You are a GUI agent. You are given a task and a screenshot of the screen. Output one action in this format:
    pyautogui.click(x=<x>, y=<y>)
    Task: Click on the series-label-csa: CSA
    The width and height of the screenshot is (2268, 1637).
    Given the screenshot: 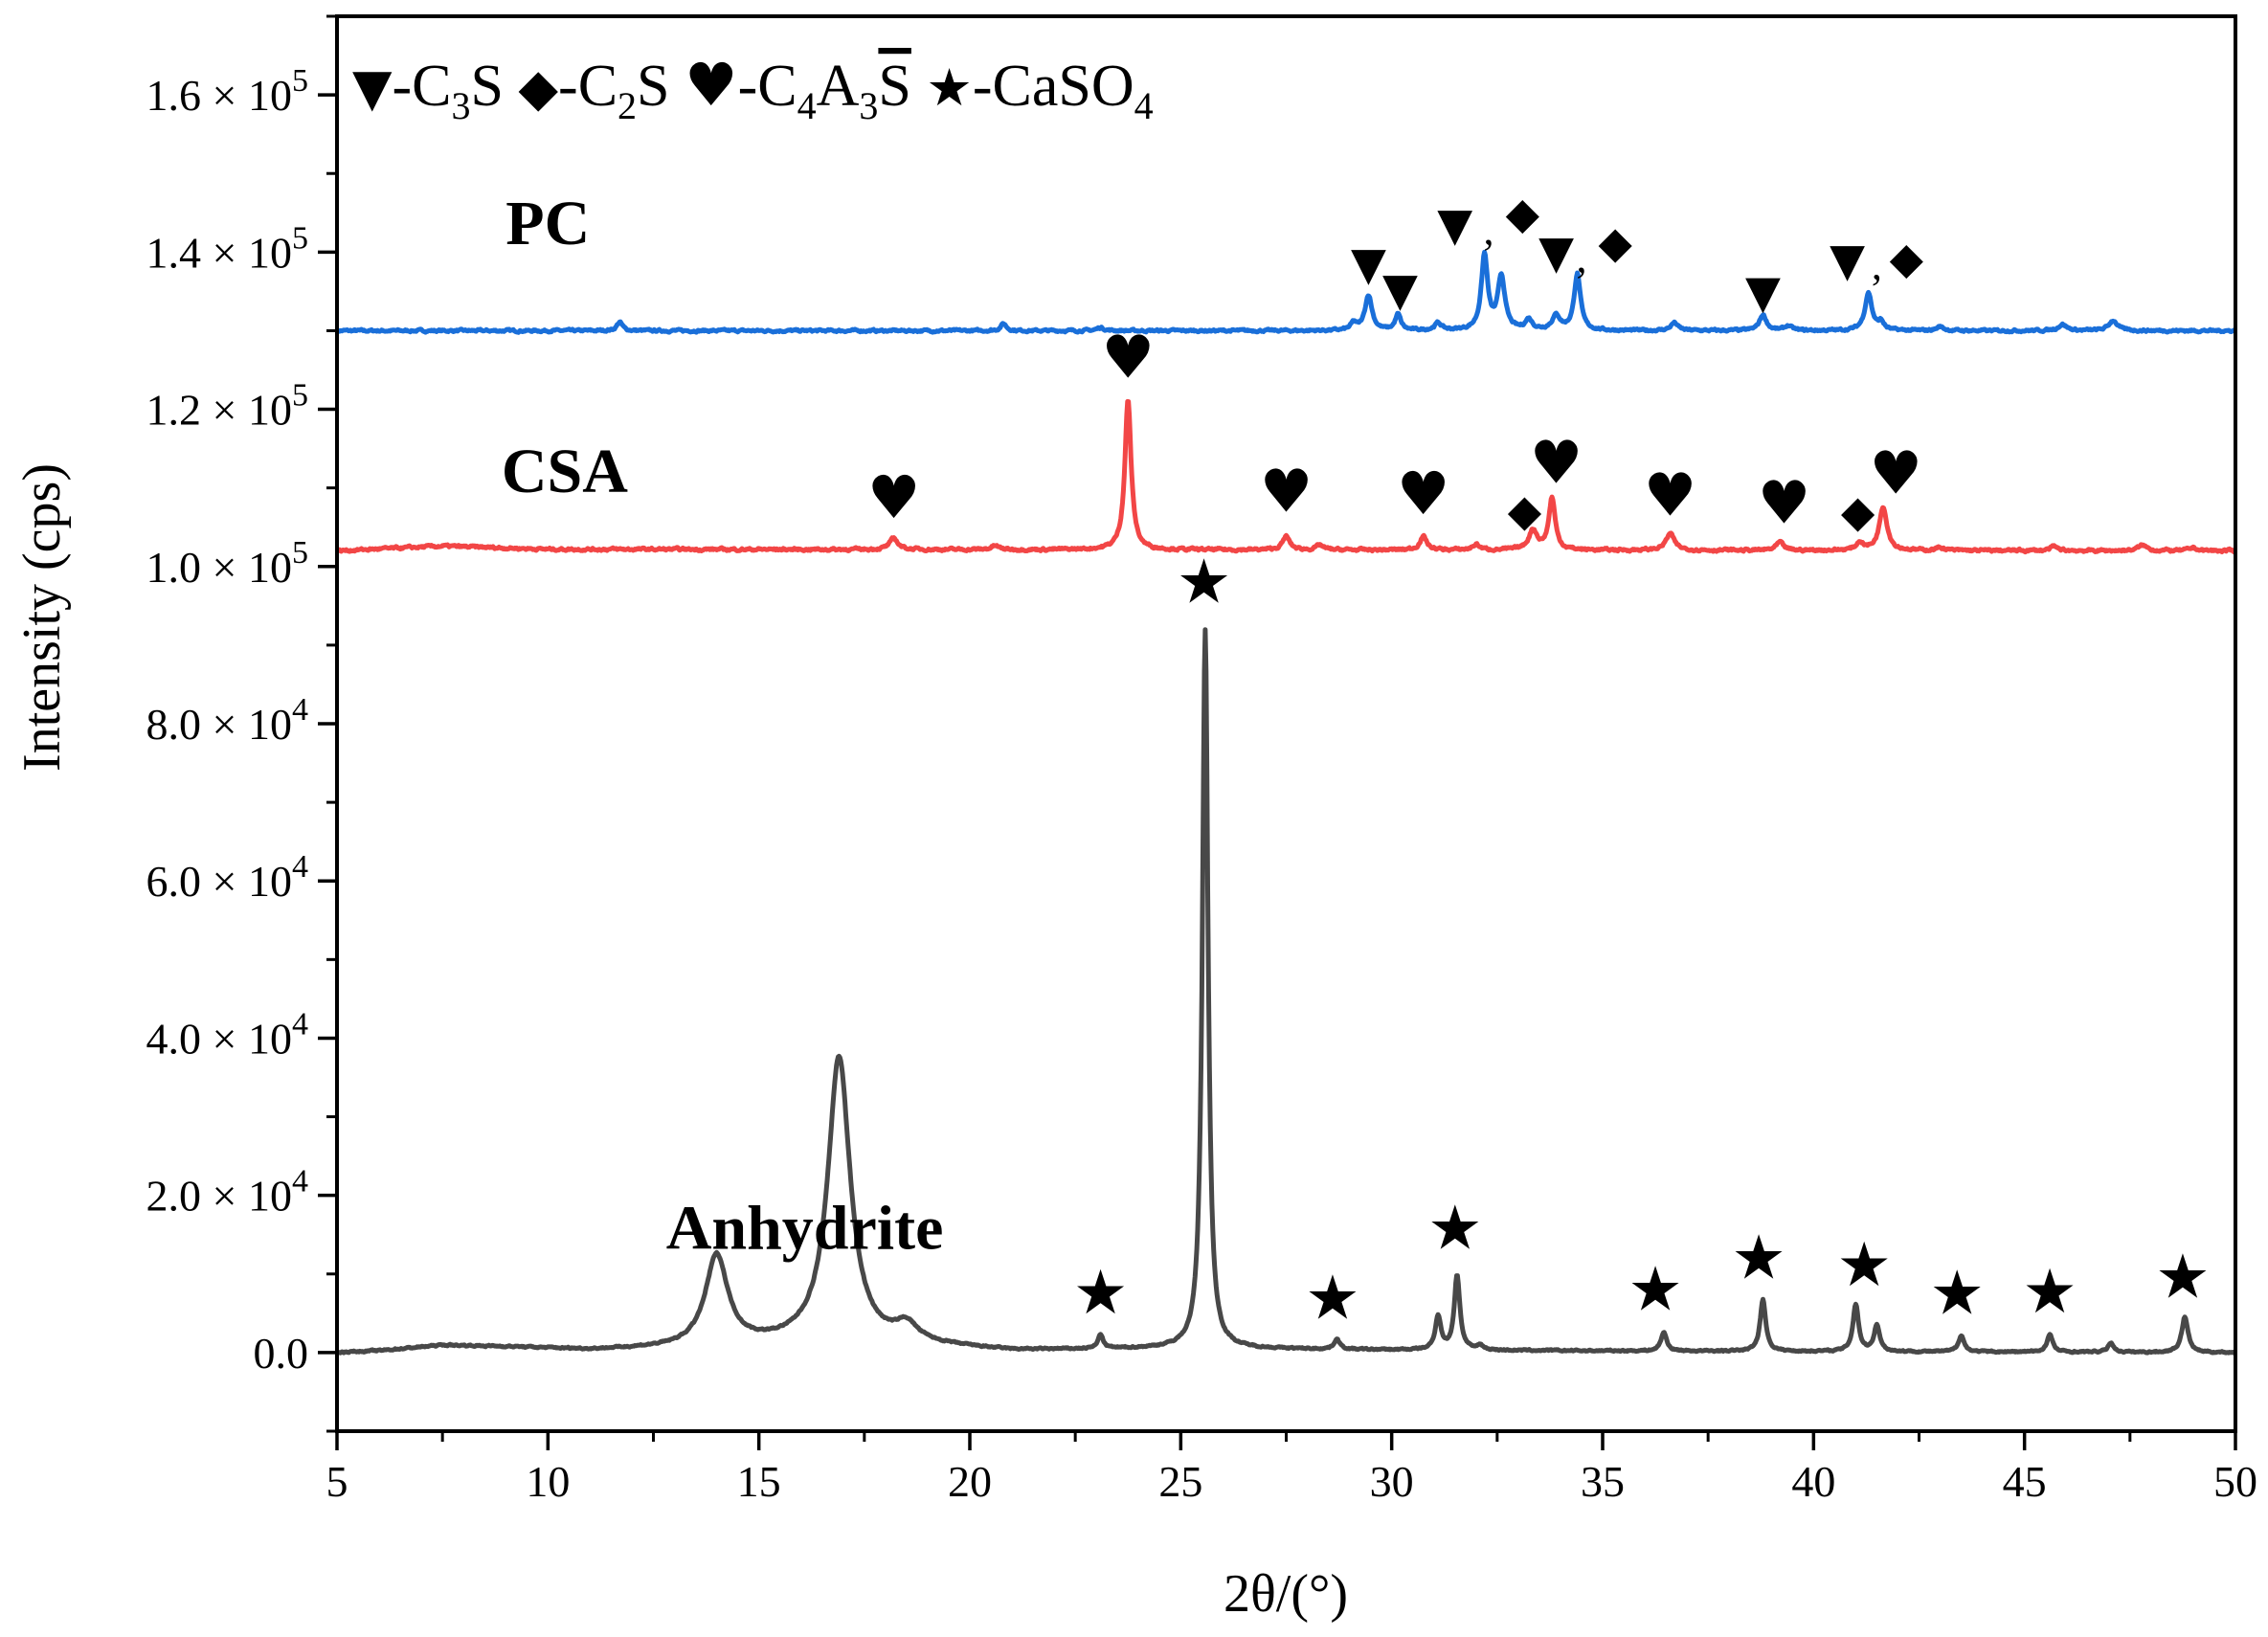 What is the action you would take?
    pyautogui.click(x=565, y=471)
    